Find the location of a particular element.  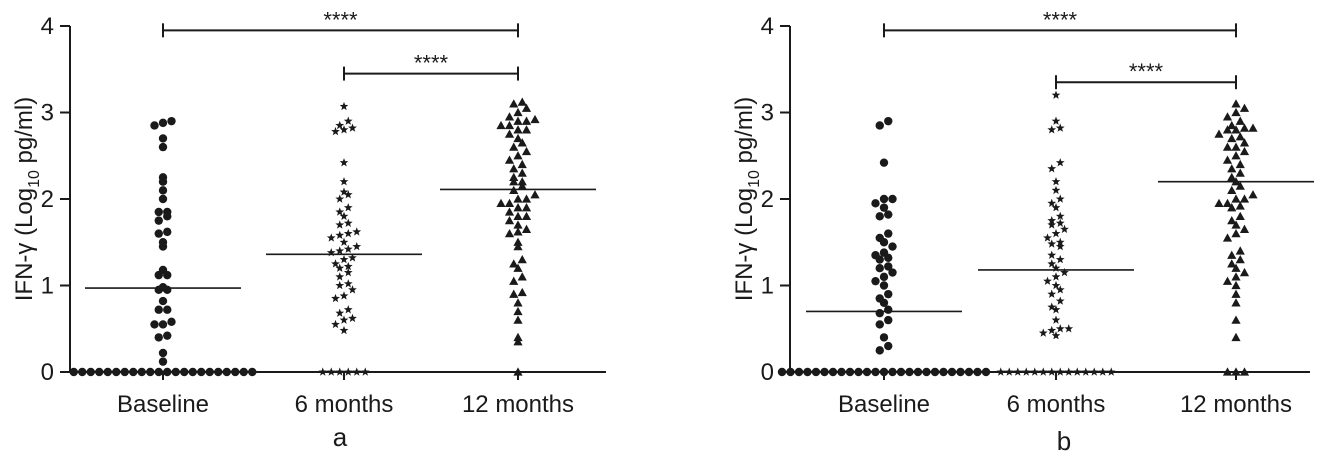

y-tick-label: 4 is located at coordinates (47, 26).